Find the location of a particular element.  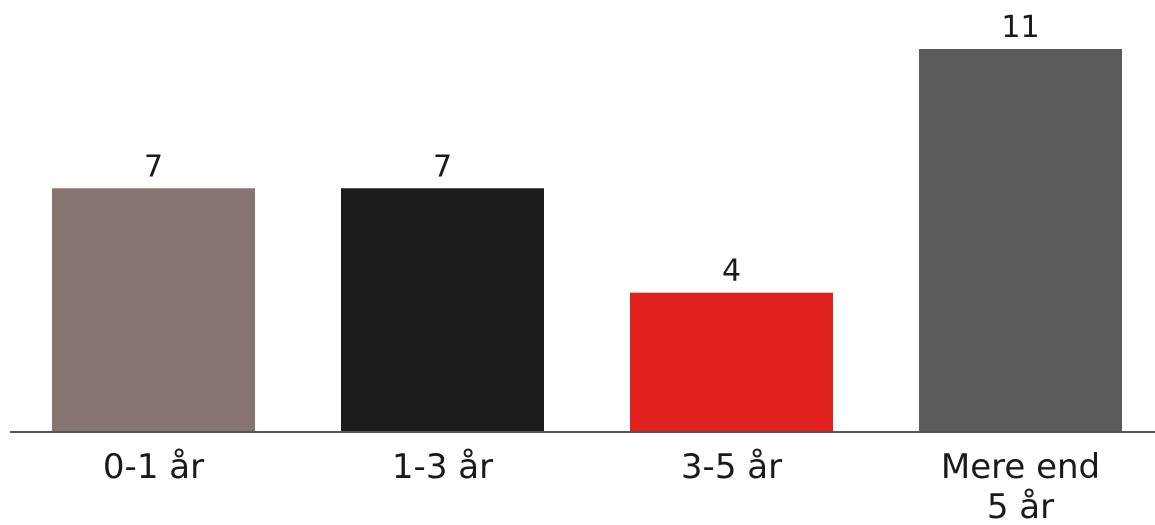

category-label-4: Mere end 5 år is located at coordinates (1020, 486).